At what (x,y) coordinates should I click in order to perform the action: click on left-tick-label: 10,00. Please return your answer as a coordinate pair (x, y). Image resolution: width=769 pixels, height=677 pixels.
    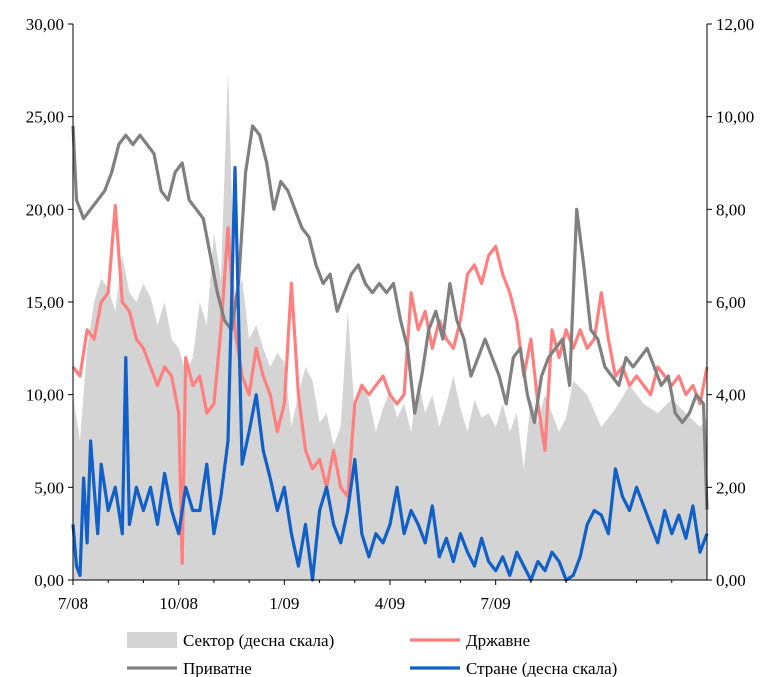
    Looking at the image, I should click on (45, 395).